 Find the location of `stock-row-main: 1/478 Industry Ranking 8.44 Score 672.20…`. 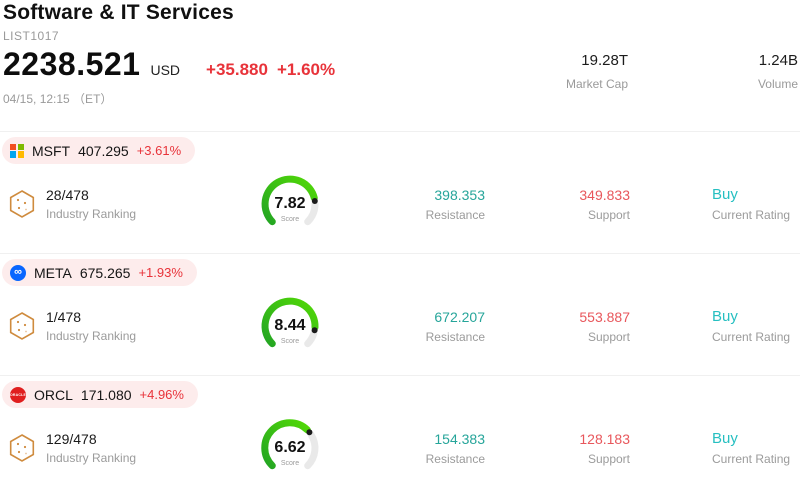

stock-row-main: 1/478 Industry Ranking 8.44 Score 672.20… is located at coordinates (400, 326).